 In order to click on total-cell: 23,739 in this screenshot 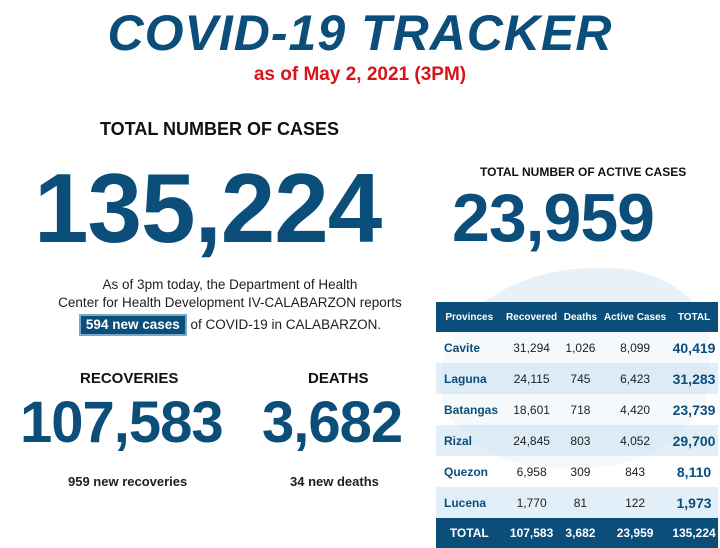, I will do `click(694, 409)`.